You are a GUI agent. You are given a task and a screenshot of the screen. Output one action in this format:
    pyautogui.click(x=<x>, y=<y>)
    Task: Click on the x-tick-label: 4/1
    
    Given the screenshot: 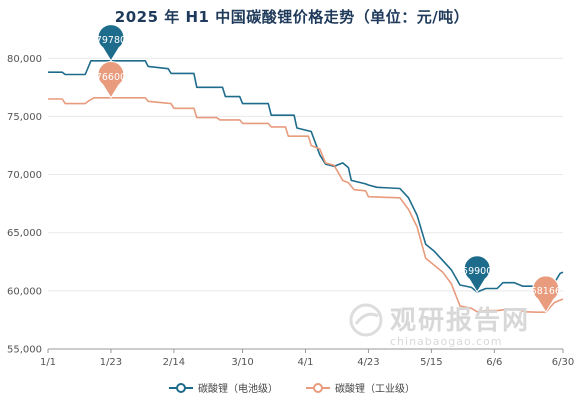 What is the action you would take?
    pyautogui.click(x=305, y=362)
    